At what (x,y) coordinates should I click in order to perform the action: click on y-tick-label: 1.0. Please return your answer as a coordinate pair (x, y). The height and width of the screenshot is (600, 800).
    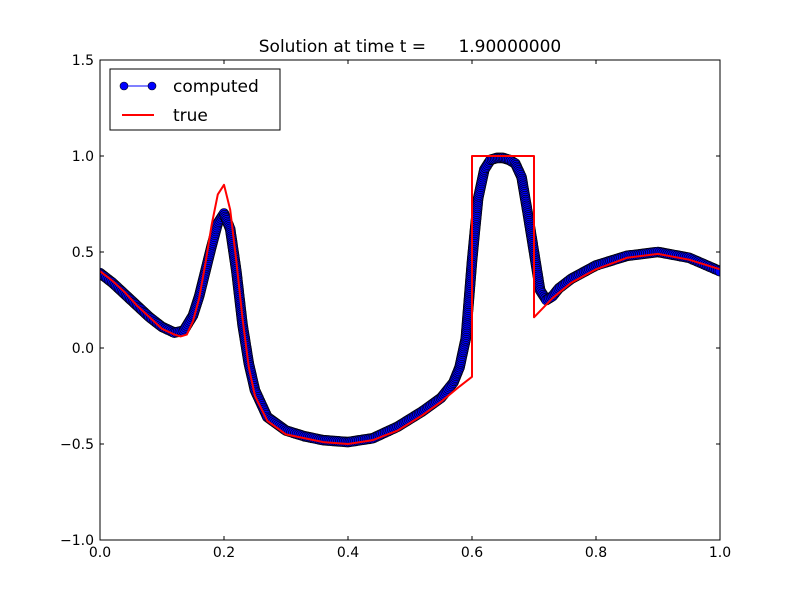
    Looking at the image, I should click on (83, 157).